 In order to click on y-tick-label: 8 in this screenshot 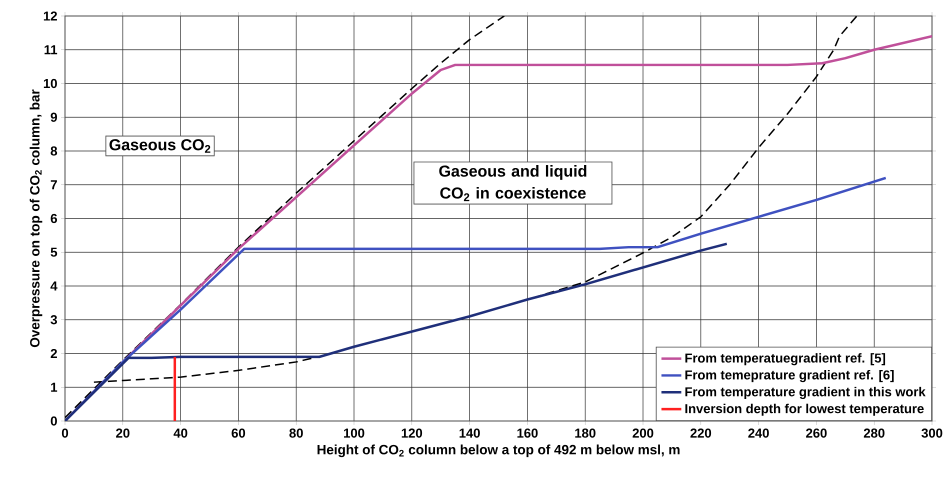, I will do `click(54, 151)`.